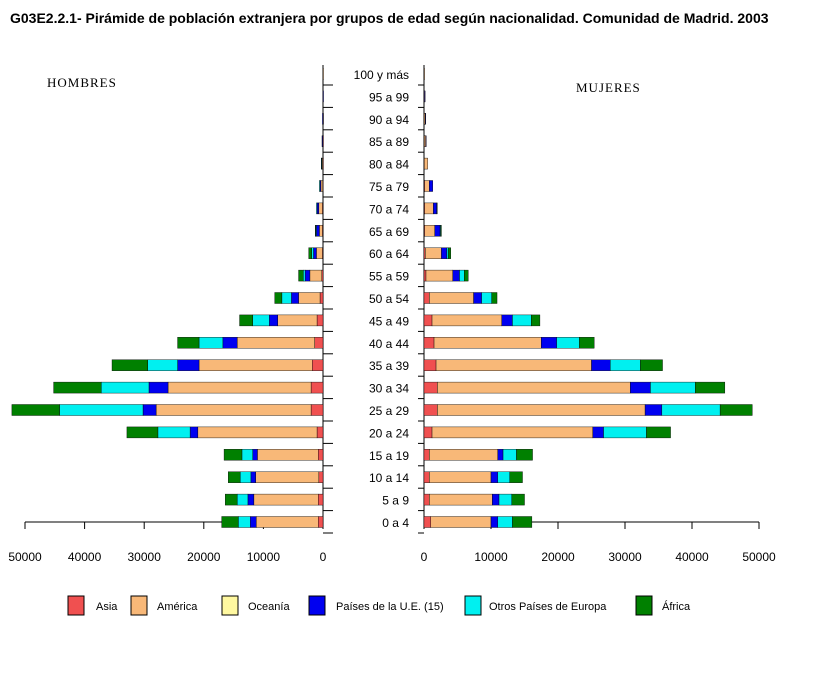  What do you see at coordinates (264, 557) in the screenshot?
I see `left-tick-label: 10000` at bounding box center [264, 557].